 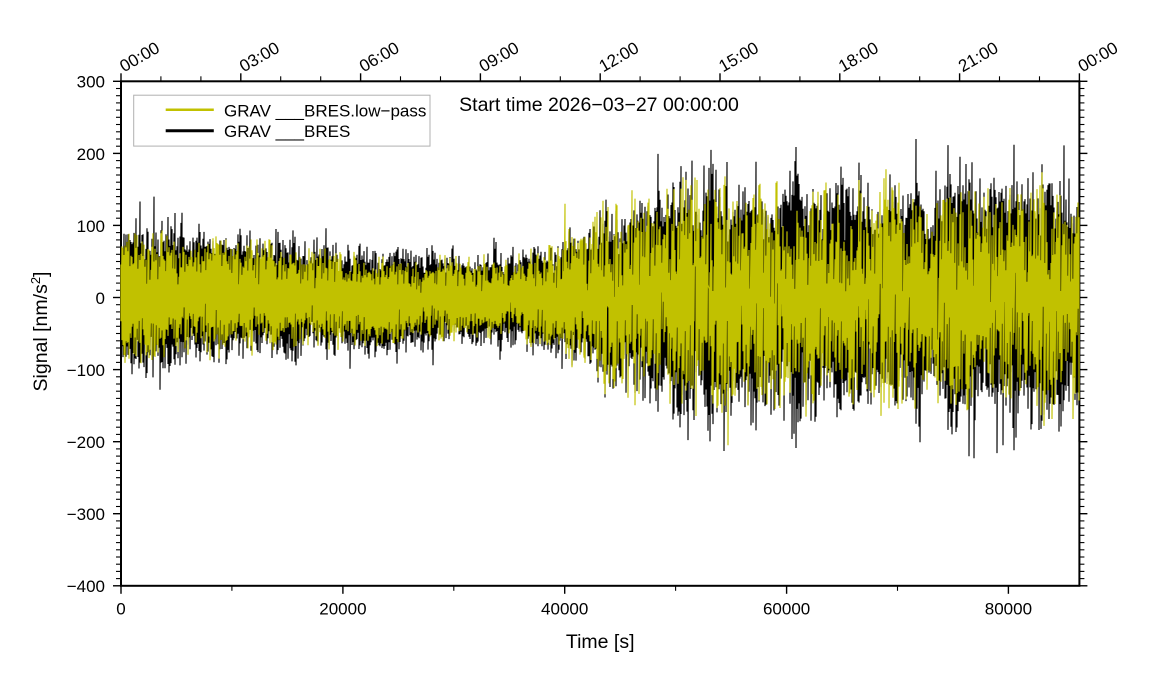 I want to click on svg-text: GRAV ___BRES, so click(x=287, y=131).